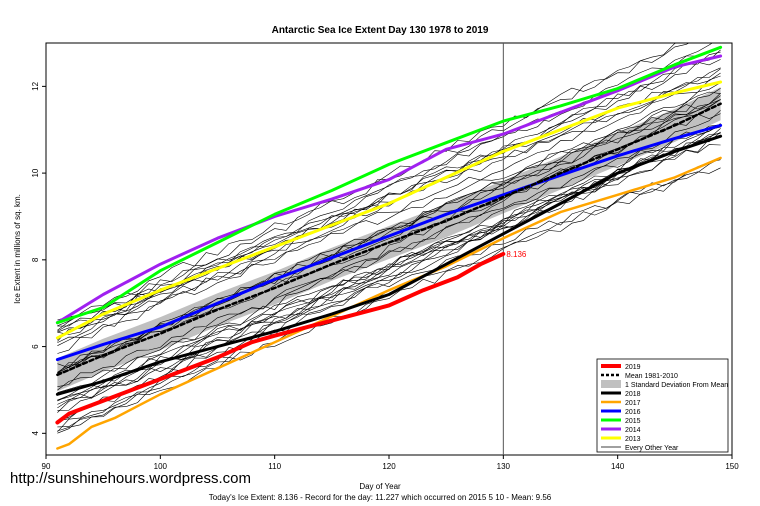  What do you see at coordinates (46, 466) in the screenshot?
I see `x-tick-label: 90` at bounding box center [46, 466].